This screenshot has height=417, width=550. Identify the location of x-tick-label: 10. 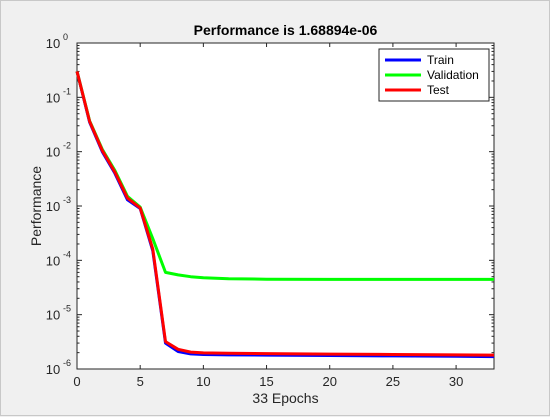
(203, 381).